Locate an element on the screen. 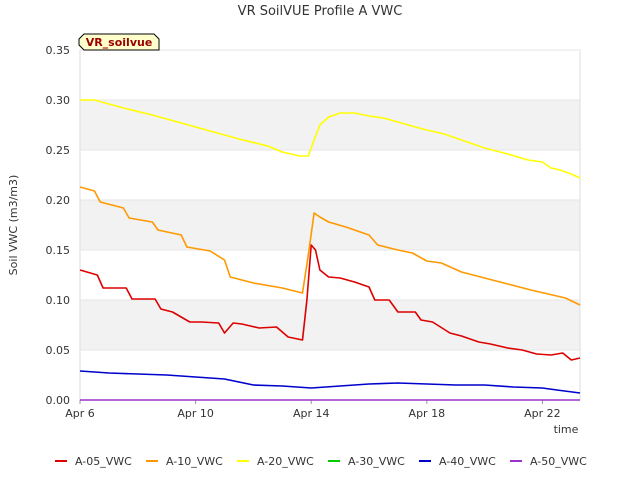 The width and height of the screenshot is (640, 484). station-badge-text: VR_soilvue is located at coordinates (119, 42).